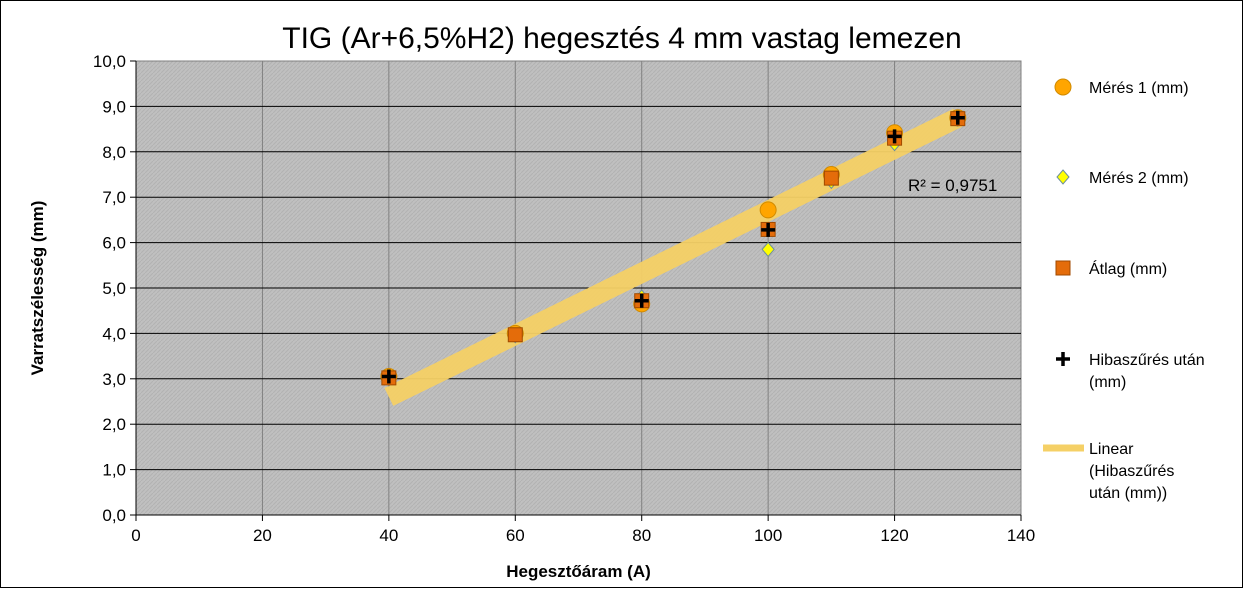  I want to click on legend-label: Hibaszűrés után (mm), so click(1147, 371).